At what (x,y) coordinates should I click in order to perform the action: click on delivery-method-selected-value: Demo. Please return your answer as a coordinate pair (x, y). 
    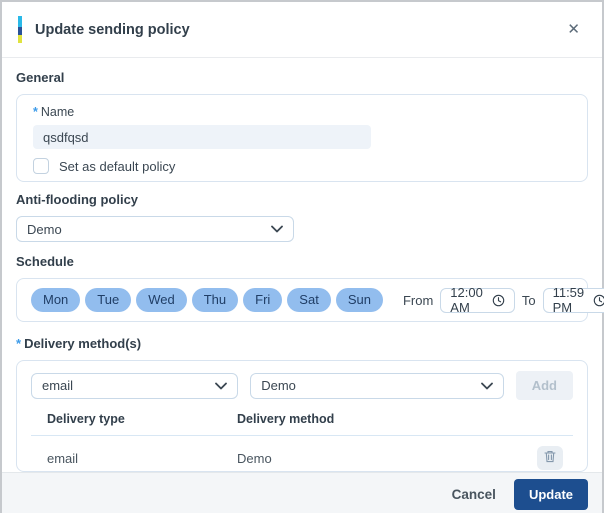
    Looking at the image, I should click on (278, 385).